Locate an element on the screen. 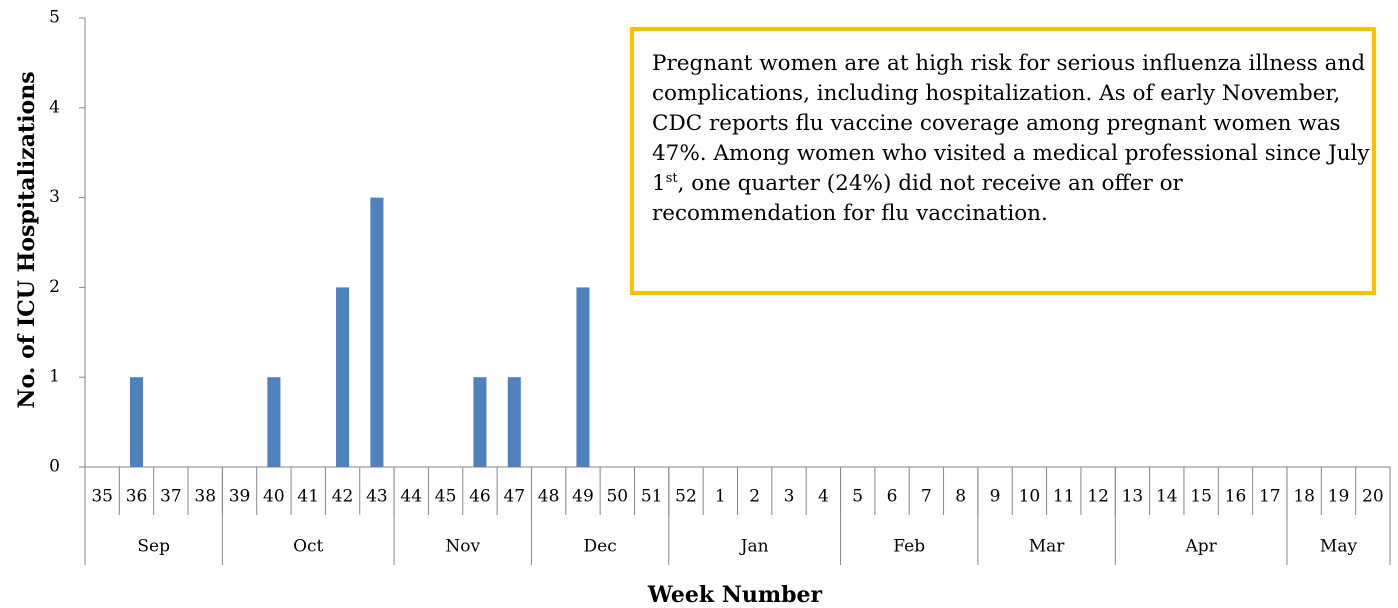 The image size is (1398, 608). y-axis-label: No. of ICU Hospitalizations is located at coordinates (27, 239).